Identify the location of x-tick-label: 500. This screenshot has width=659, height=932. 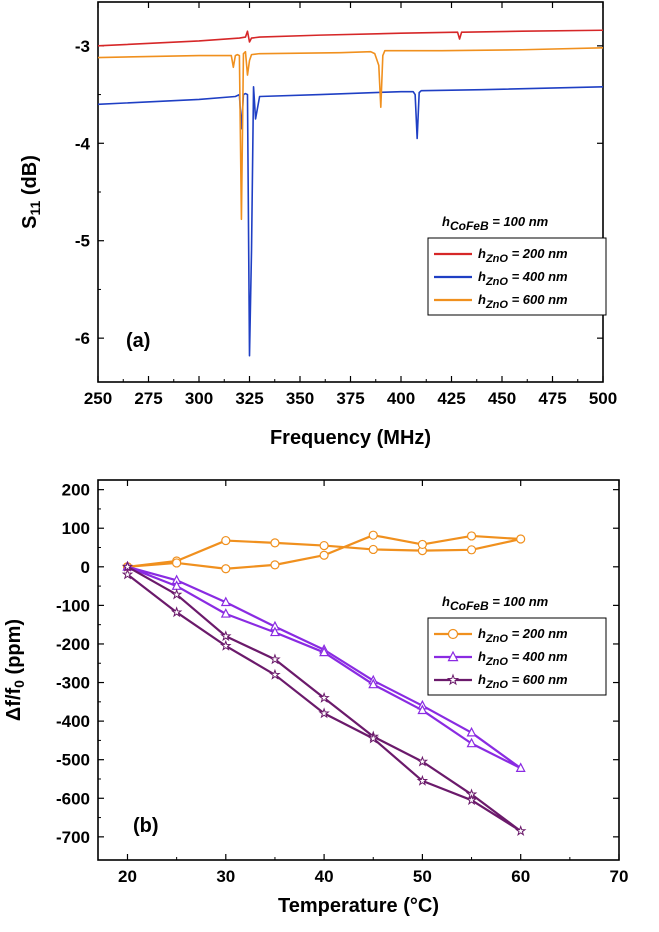
(603, 398).